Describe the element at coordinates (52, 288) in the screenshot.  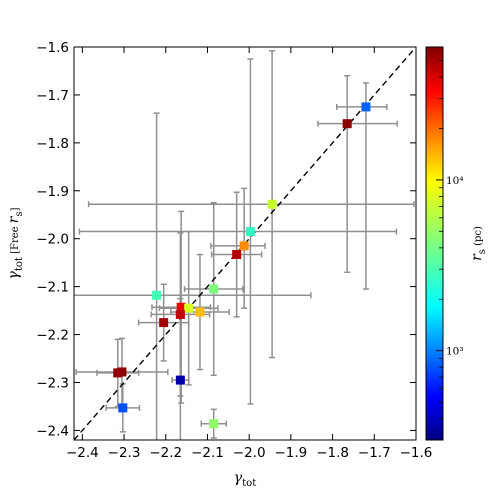
I see `y-tick-label: −2.1` at that location.